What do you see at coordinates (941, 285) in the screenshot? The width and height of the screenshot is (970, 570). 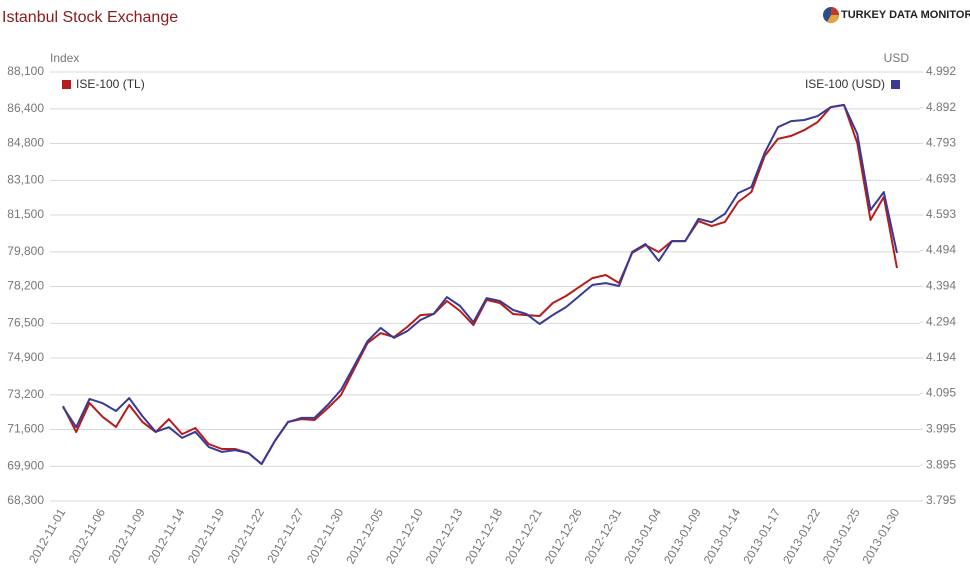 I see `y2-tick-label: 4.394` at bounding box center [941, 285].